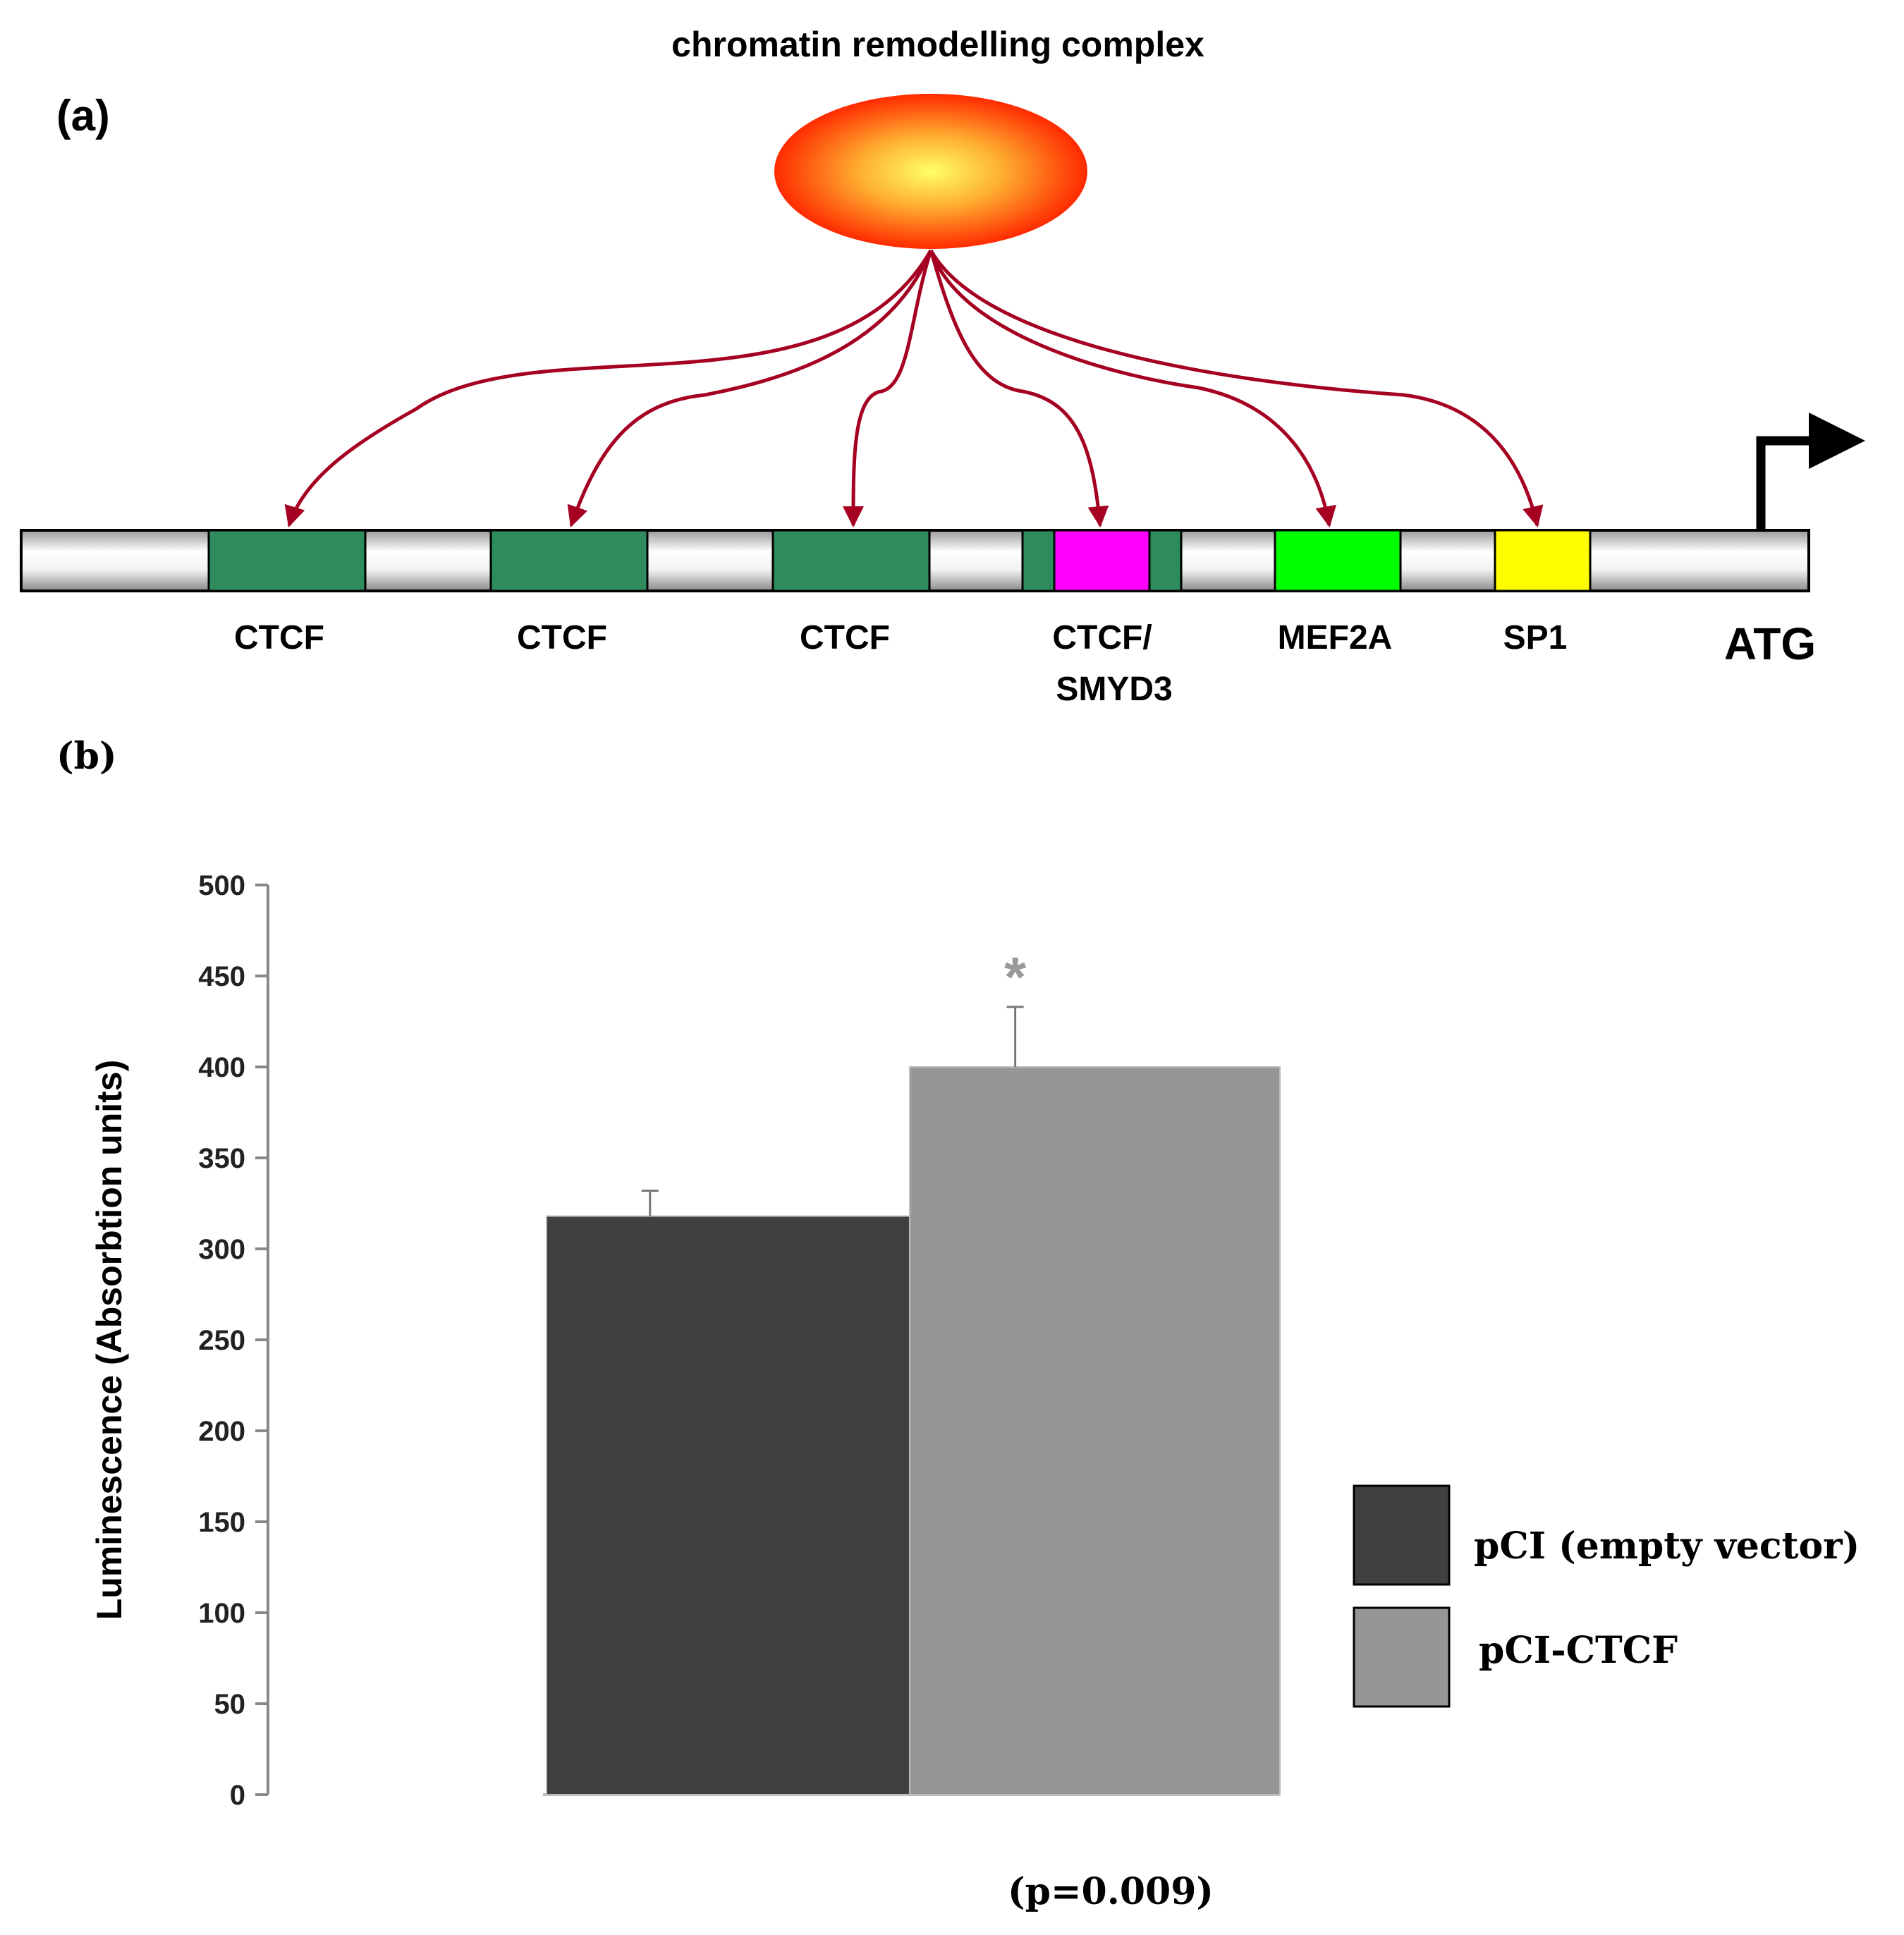 The image size is (1904, 1935). What do you see at coordinates (1335, 638) in the screenshot?
I see `site-label-5: MEF2A` at bounding box center [1335, 638].